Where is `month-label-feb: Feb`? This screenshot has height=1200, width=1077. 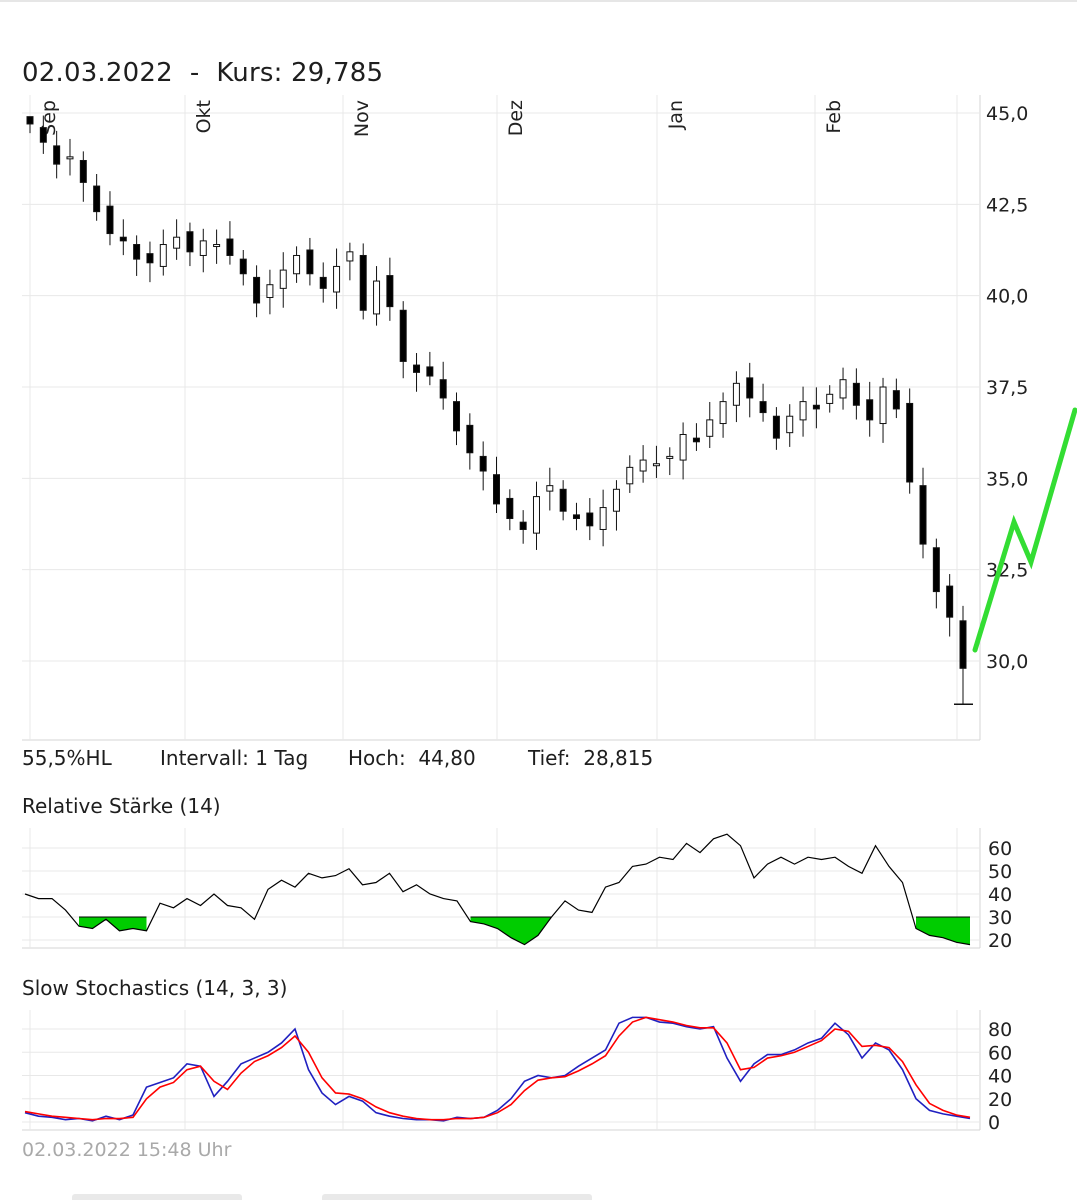 month-label-feb: Feb is located at coordinates (834, 117).